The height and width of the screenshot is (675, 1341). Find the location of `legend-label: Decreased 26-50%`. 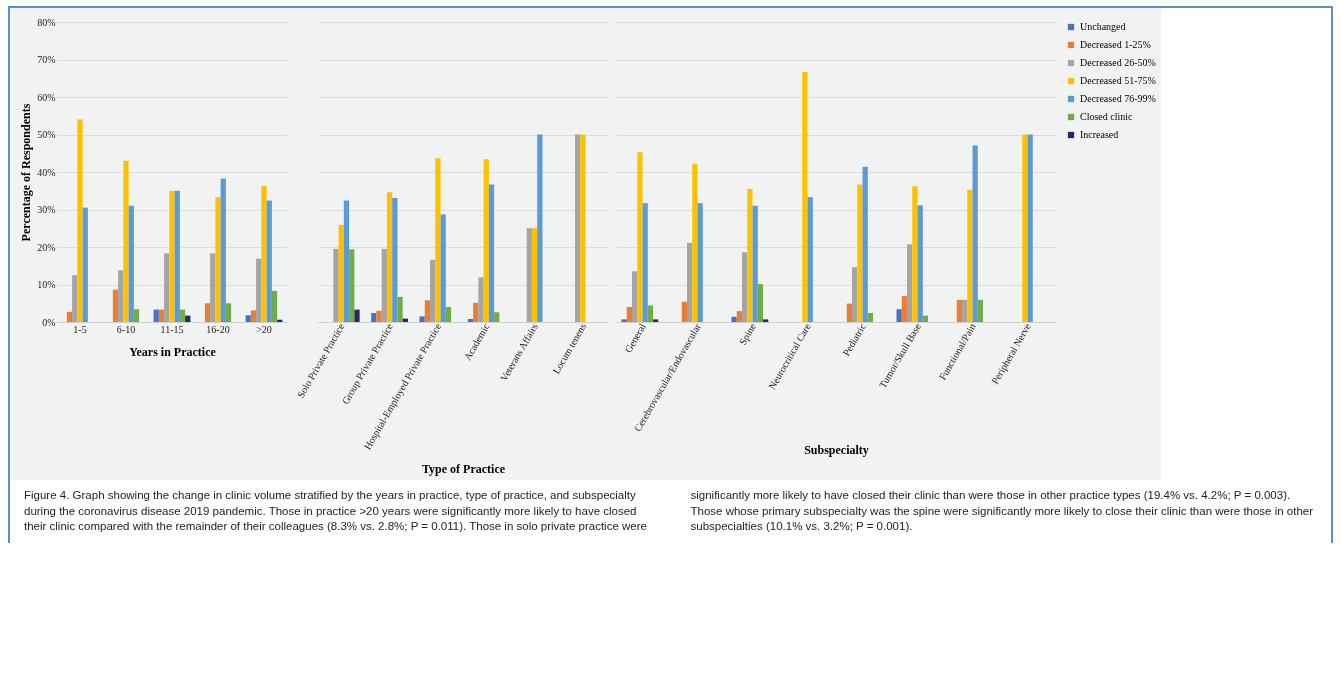

legend-label: Decreased 26-50% is located at coordinates (1118, 62).